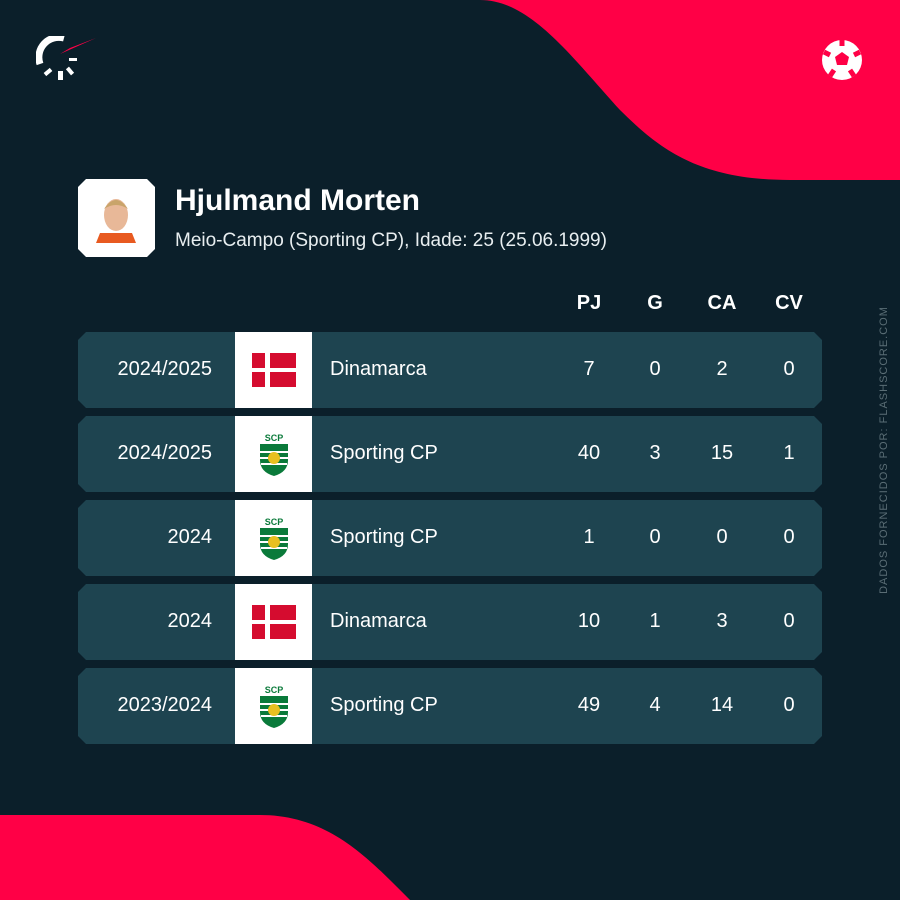  Describe the element at coordinates (589, 369) in the screenshot. I see `stat-pj: 7` at that location.